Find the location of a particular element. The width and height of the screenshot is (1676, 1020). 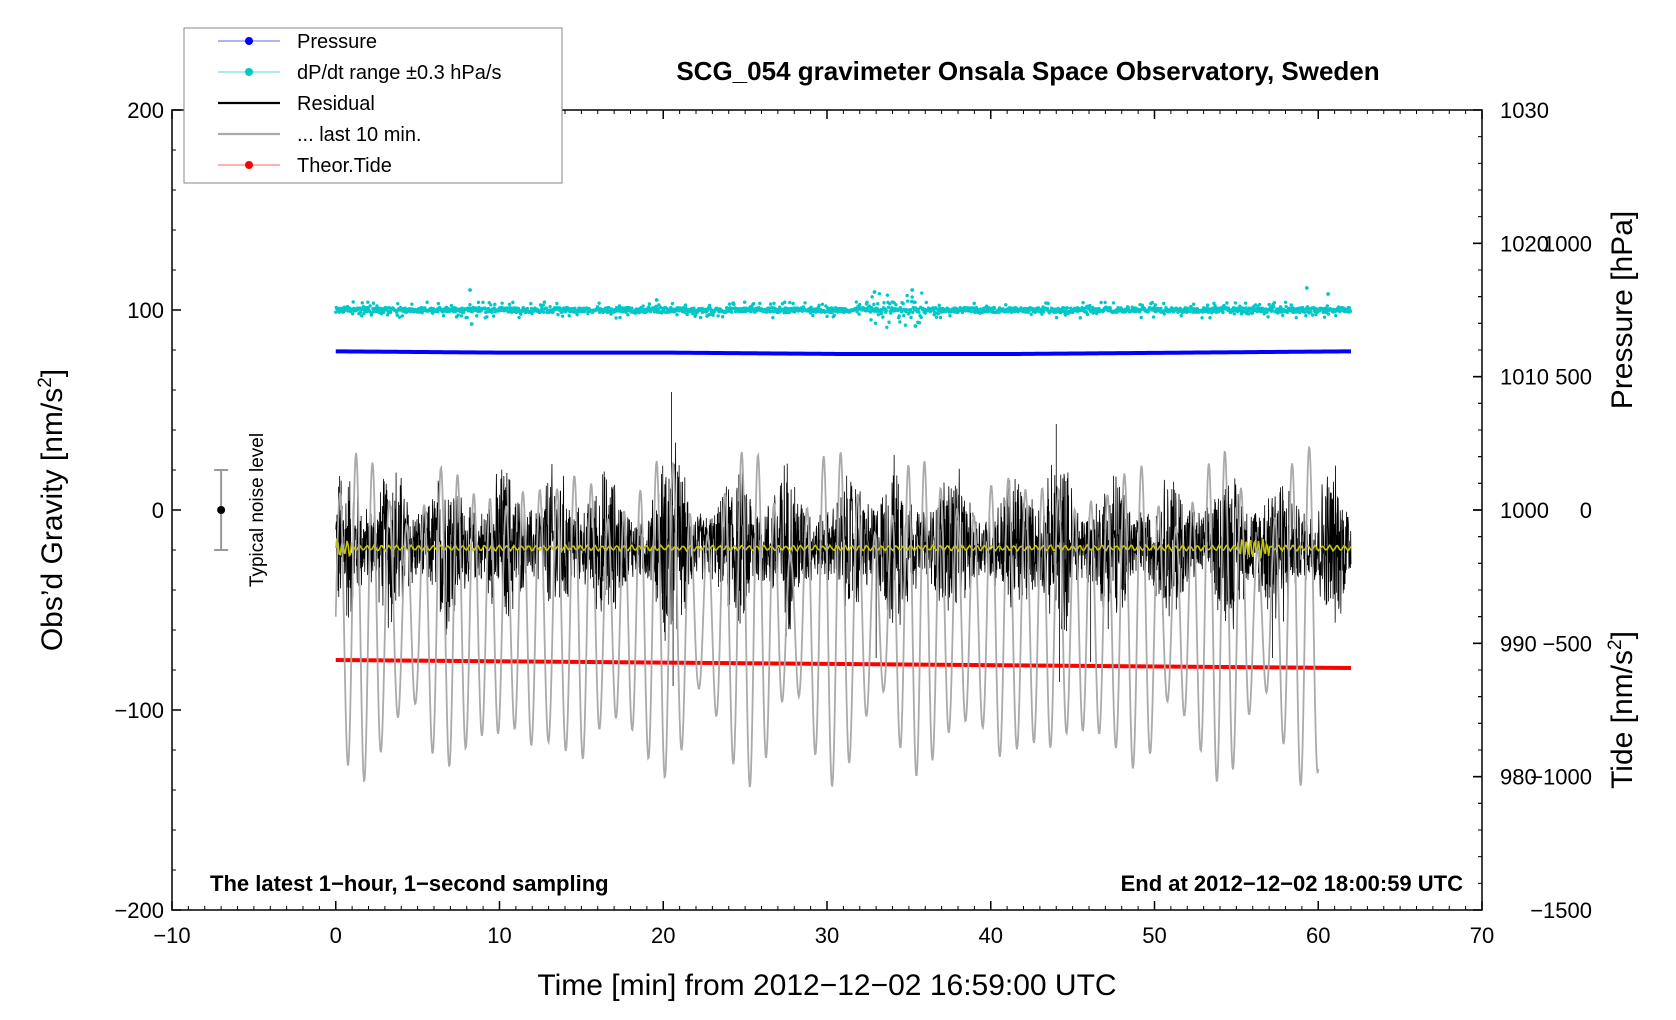

x-tick-label: −10 is located at coordinates (171, 935).